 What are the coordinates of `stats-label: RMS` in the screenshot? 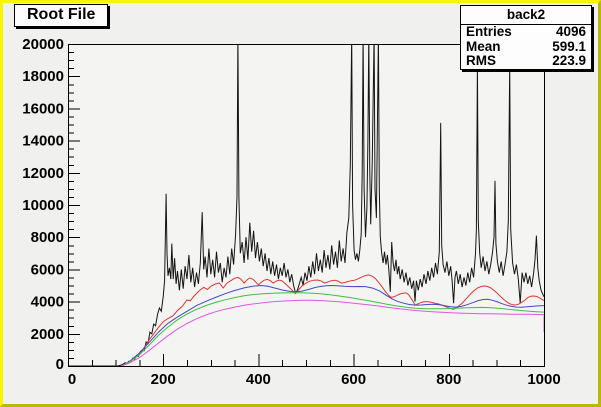 It's located at (481, 60).